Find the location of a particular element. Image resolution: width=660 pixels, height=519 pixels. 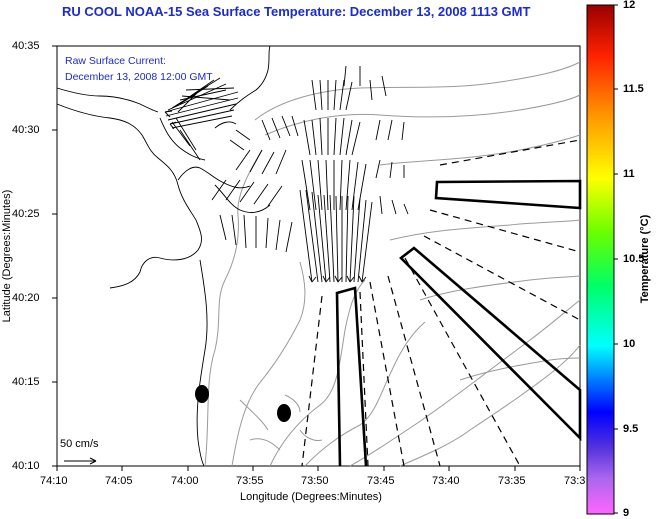

y-tick-label: 40:10 is located at coordinates (26, 466).